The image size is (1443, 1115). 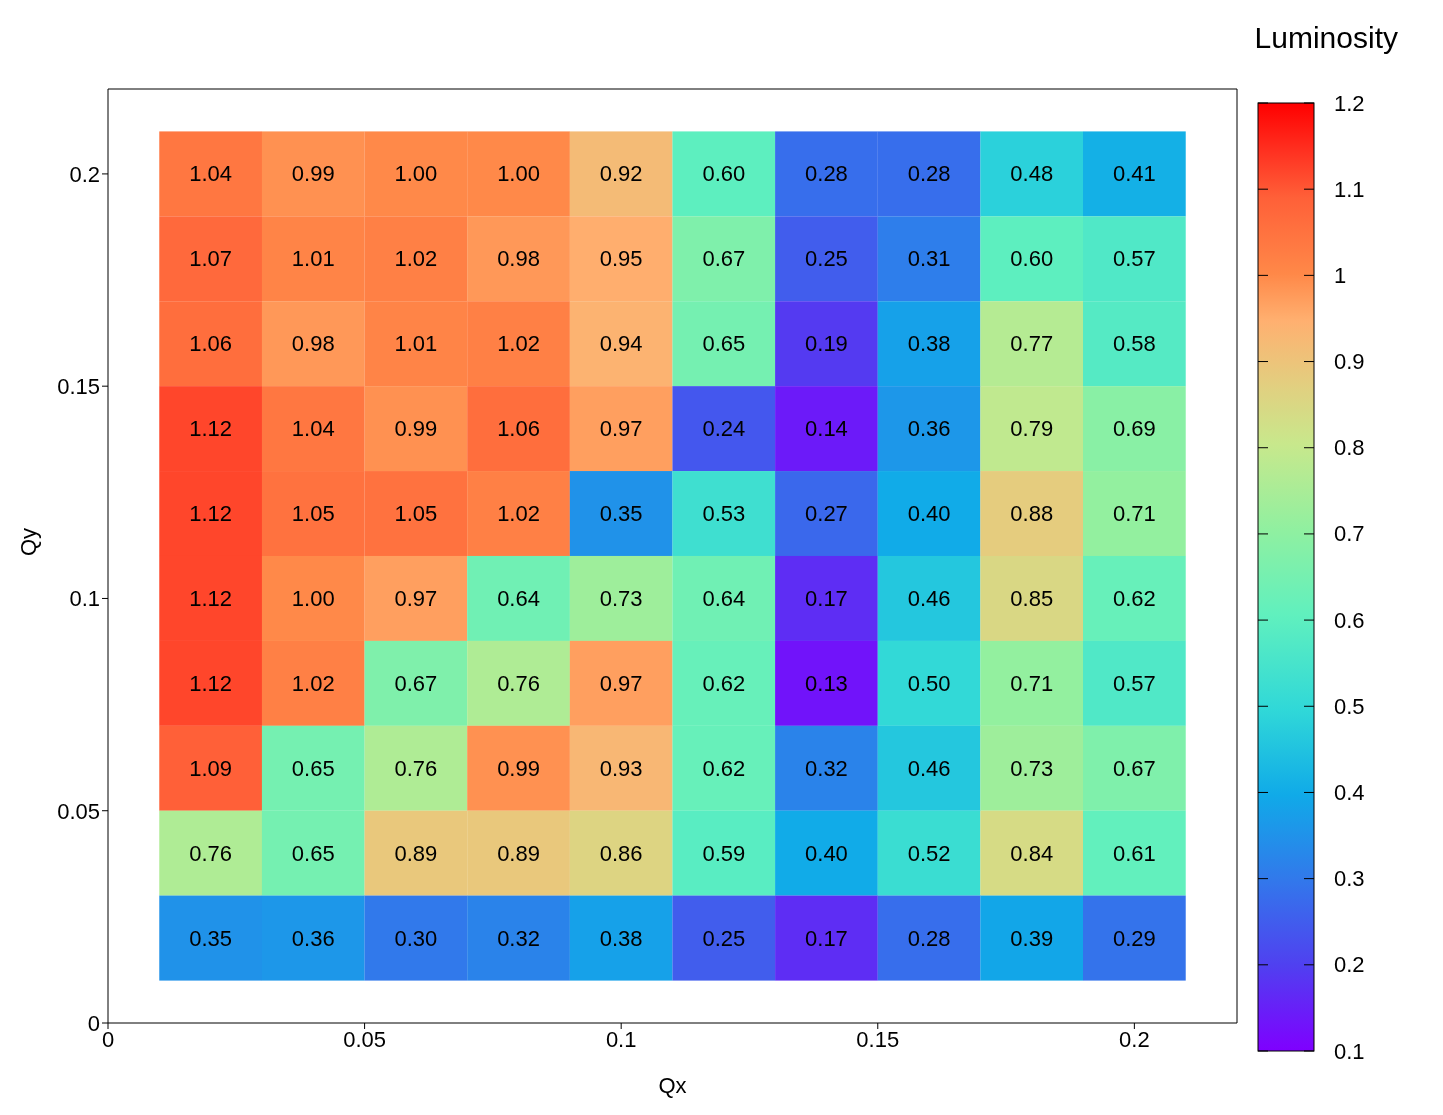 I want to click on data-label: 0.50, so click(x=929, y=683).